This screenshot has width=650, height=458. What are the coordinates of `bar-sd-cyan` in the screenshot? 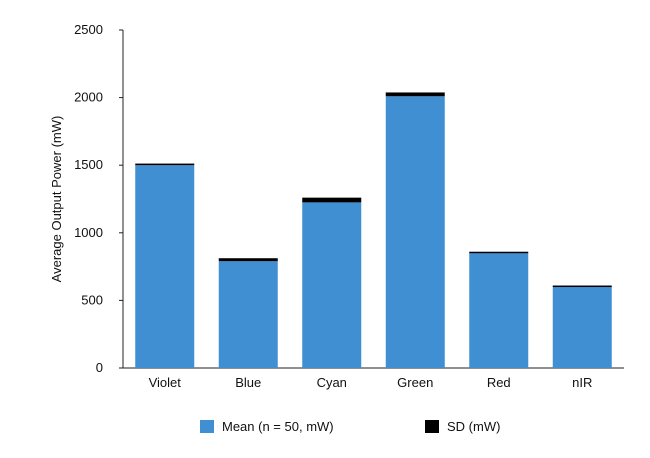 It's located at (332, 200).